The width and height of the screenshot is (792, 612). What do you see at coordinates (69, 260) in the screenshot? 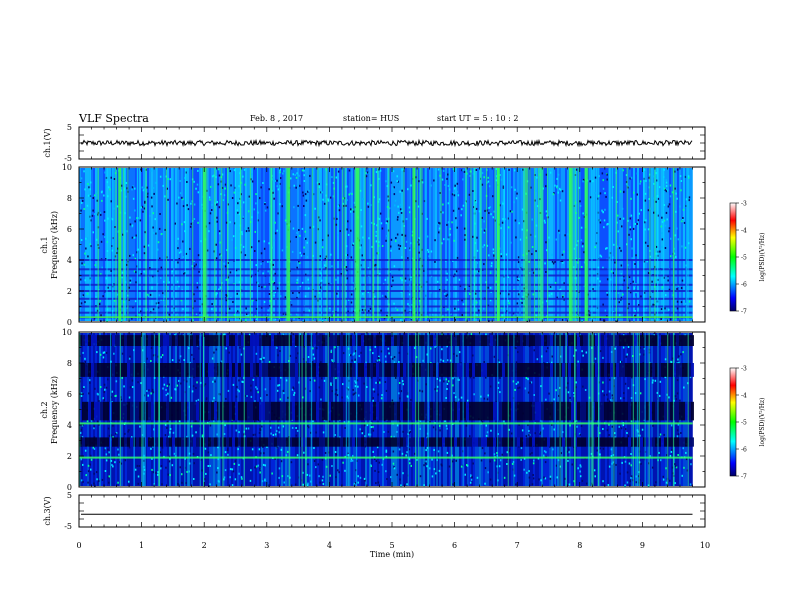
I see `y-tick-label: 4` at bounding box center [69, 260].